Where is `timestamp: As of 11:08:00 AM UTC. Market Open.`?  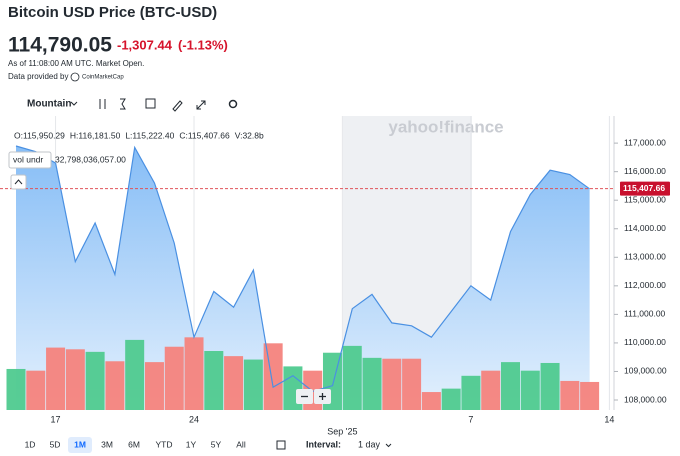
timestamp: As of 11:08:00 AM UTC. Market Open. is located at coordinates (76, 63).